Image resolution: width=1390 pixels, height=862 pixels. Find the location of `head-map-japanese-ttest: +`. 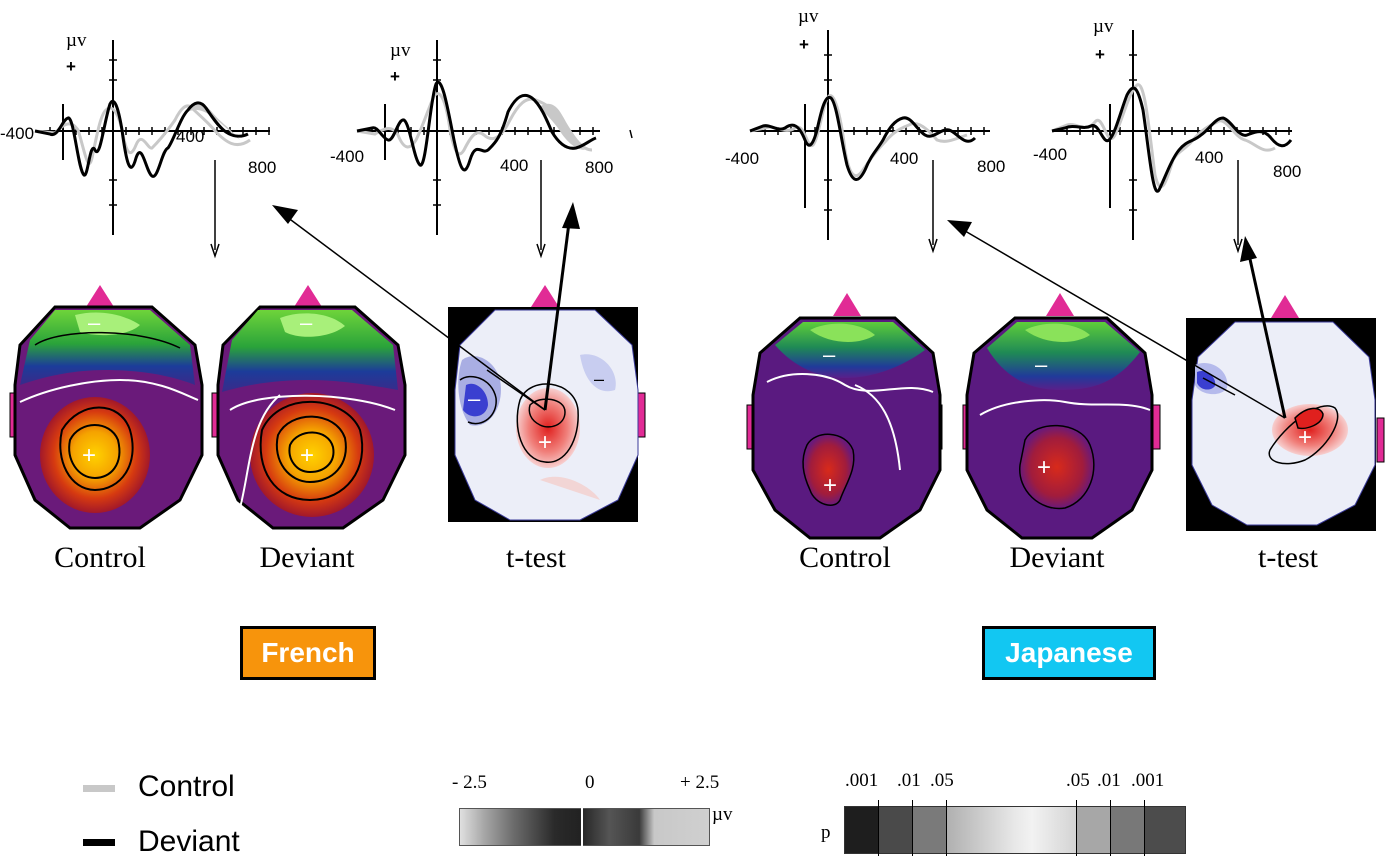

head-map-japanese-ttest: + is located at coordinates (1285, 413).